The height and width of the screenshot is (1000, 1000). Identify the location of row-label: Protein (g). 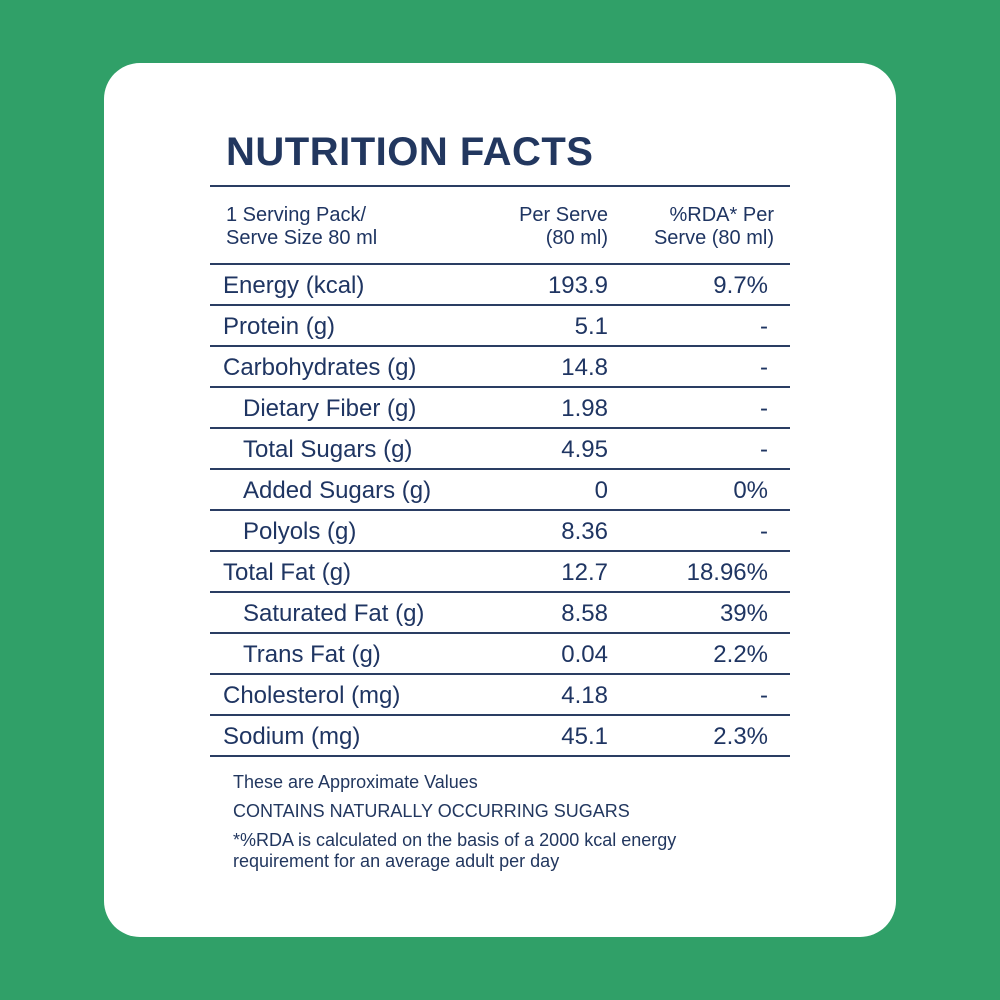
(279, 326).